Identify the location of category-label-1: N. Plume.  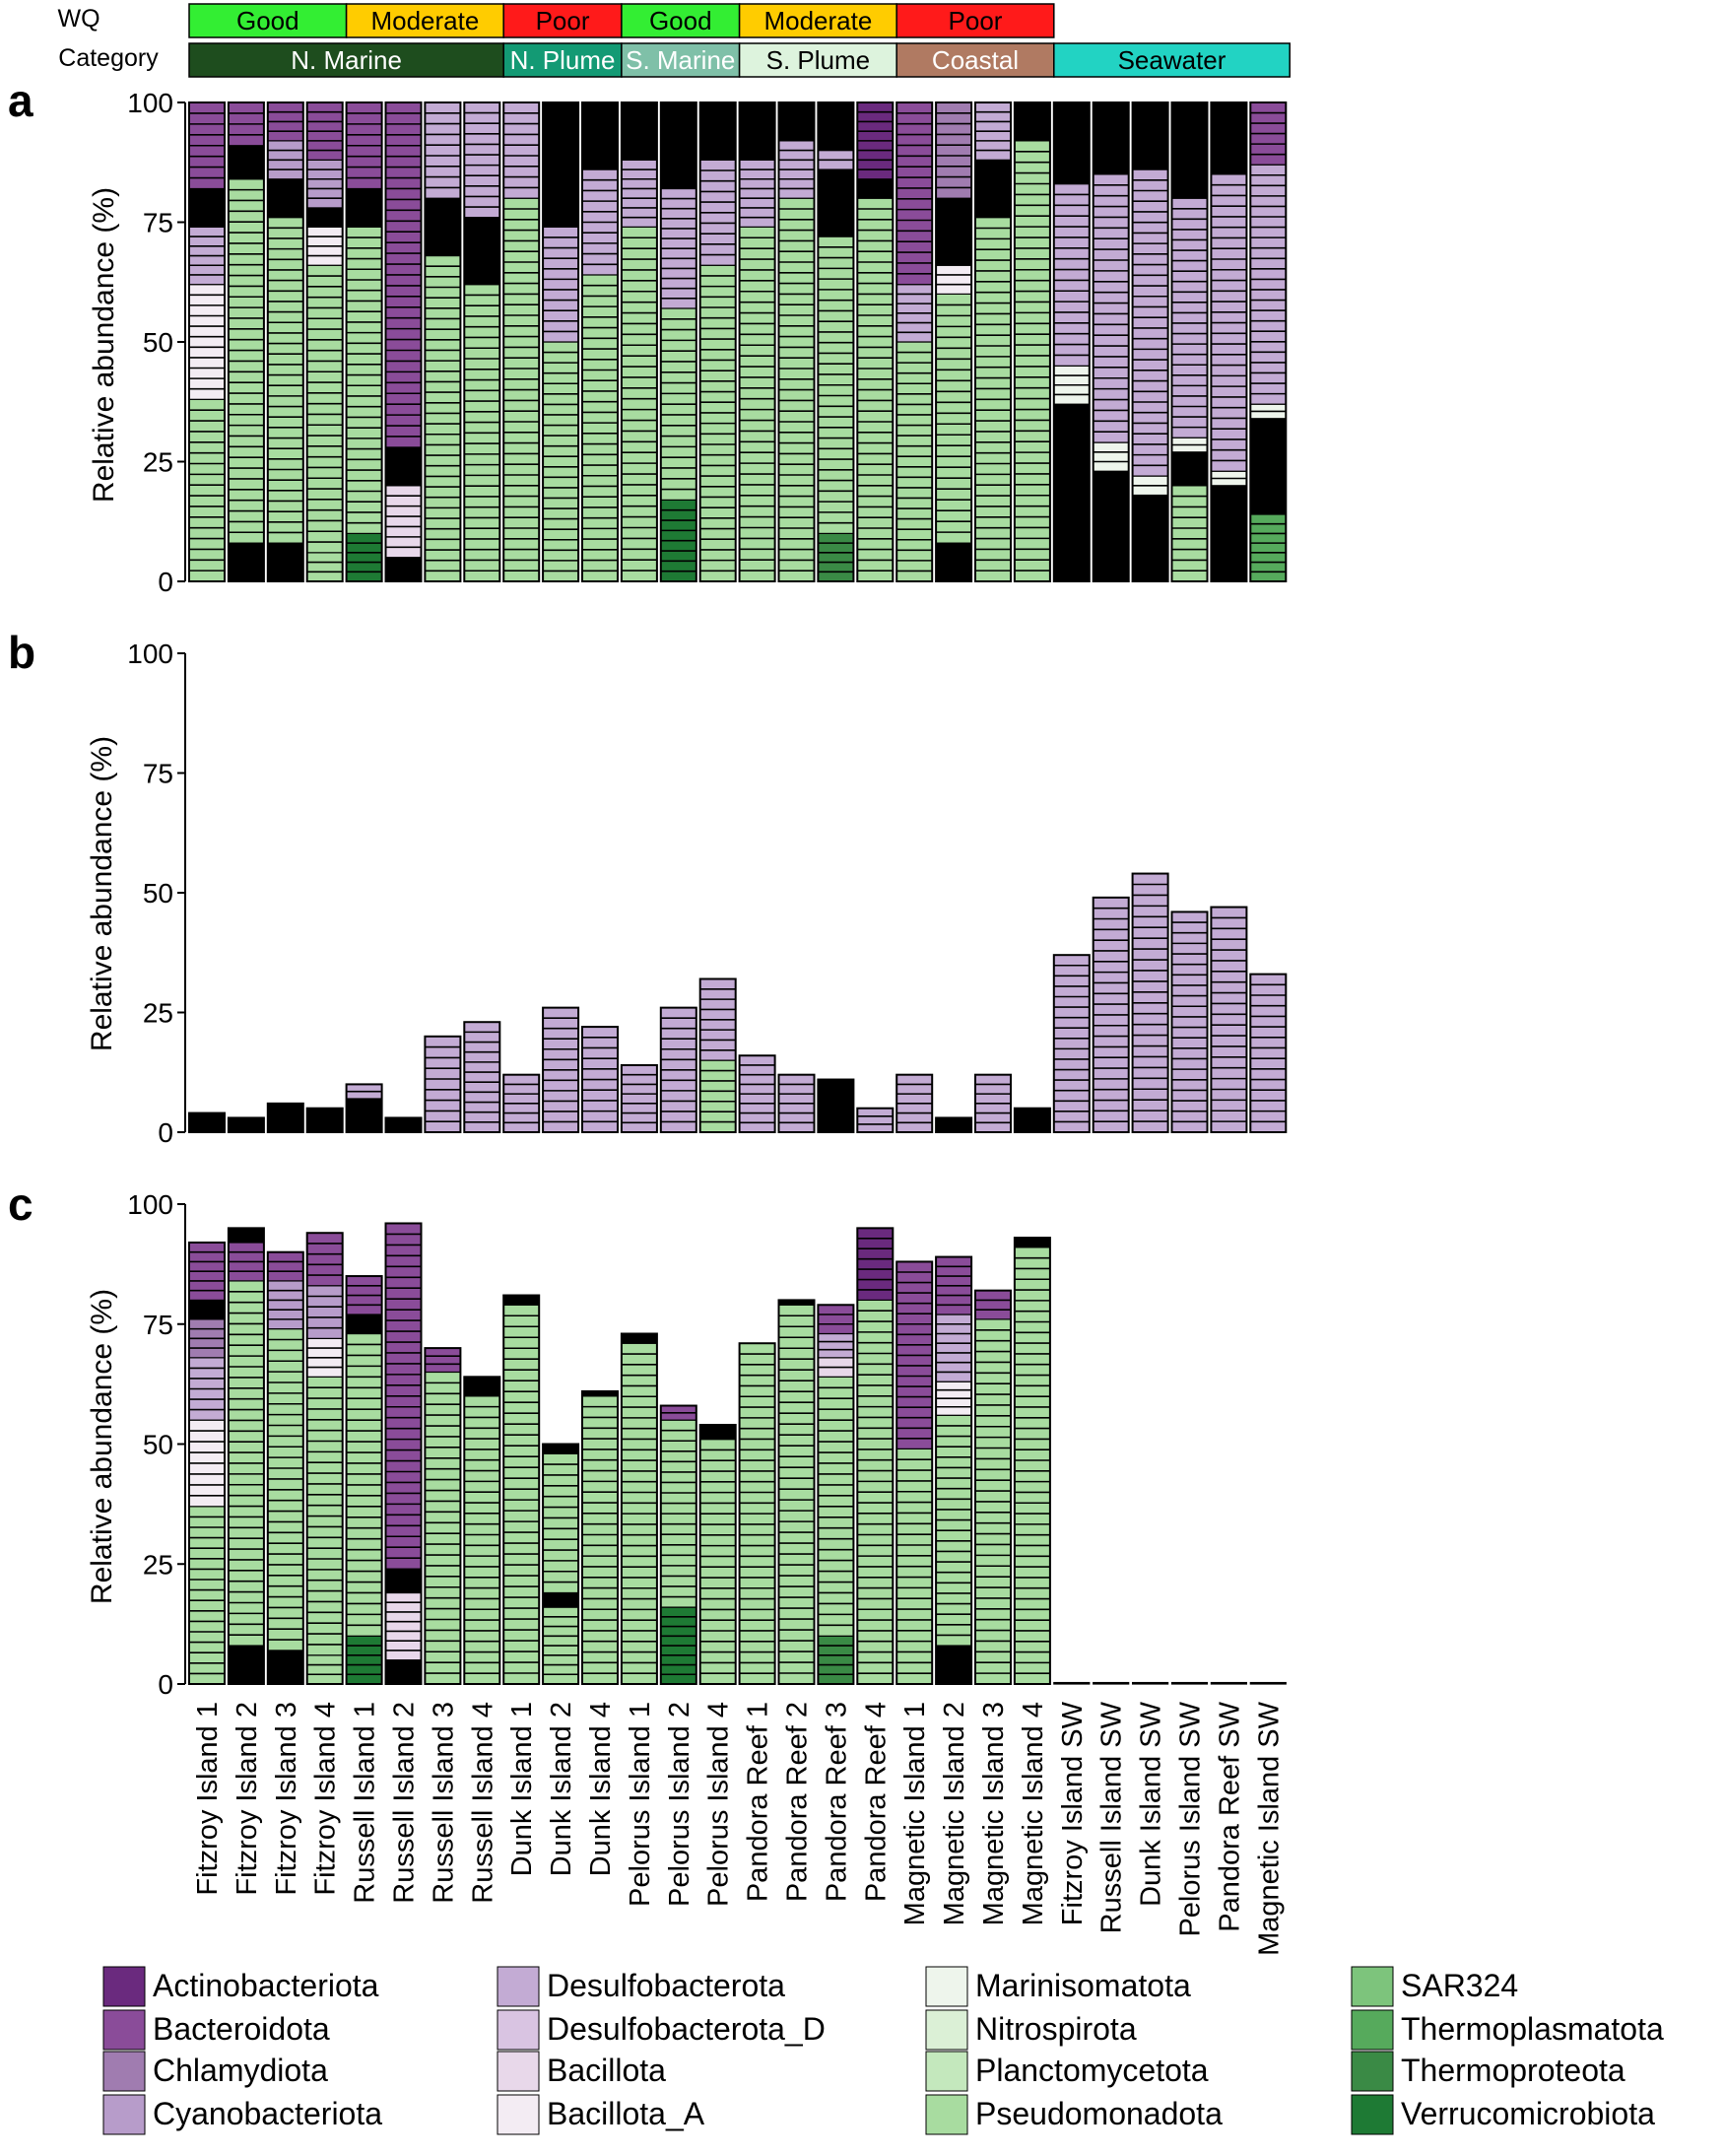
(563, 60).